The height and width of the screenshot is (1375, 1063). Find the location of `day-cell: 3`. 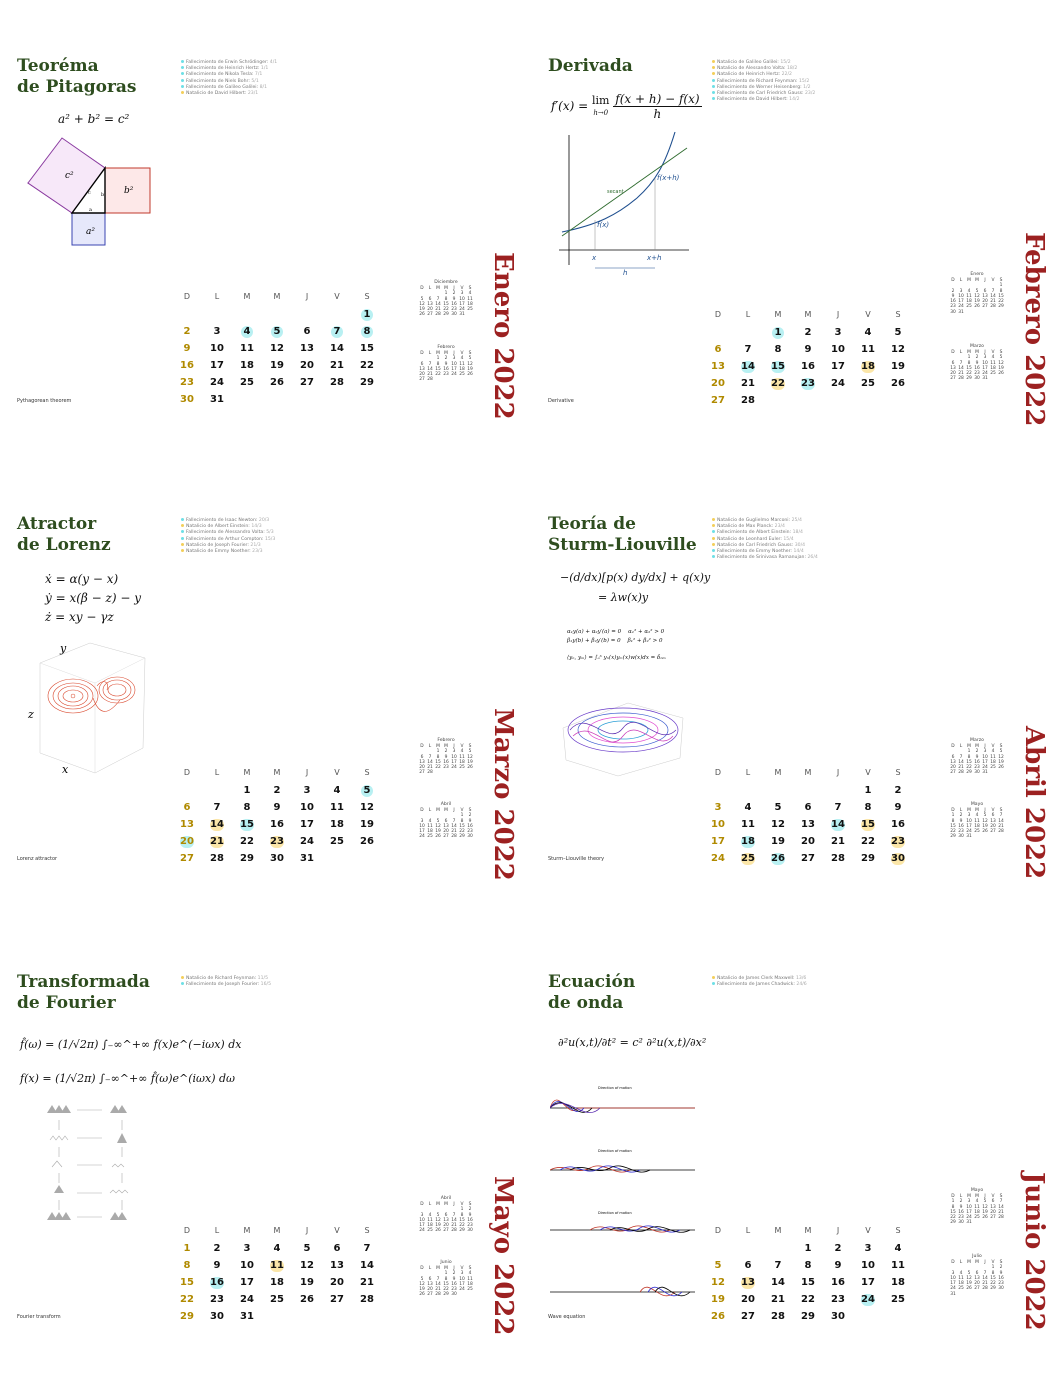

day-cell: 3 is located at coordinates (247, 1248).